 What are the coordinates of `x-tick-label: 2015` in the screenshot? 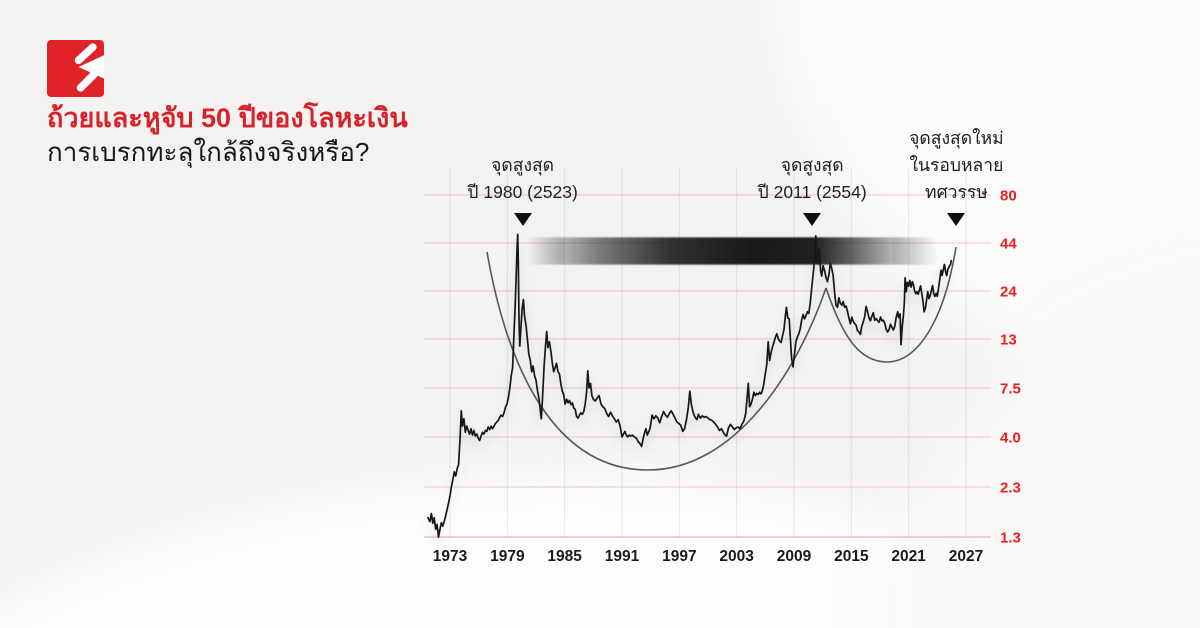 It's located at (851, 556).